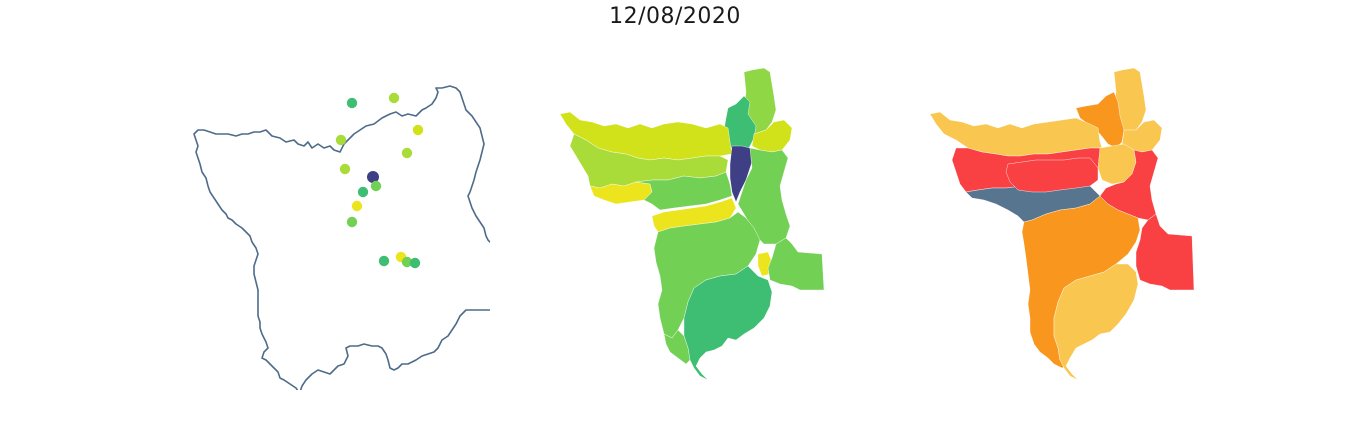 The height and width of the screenshot is (444, 1350). I want to click on region-center-lightgreen, so click(684, 191).